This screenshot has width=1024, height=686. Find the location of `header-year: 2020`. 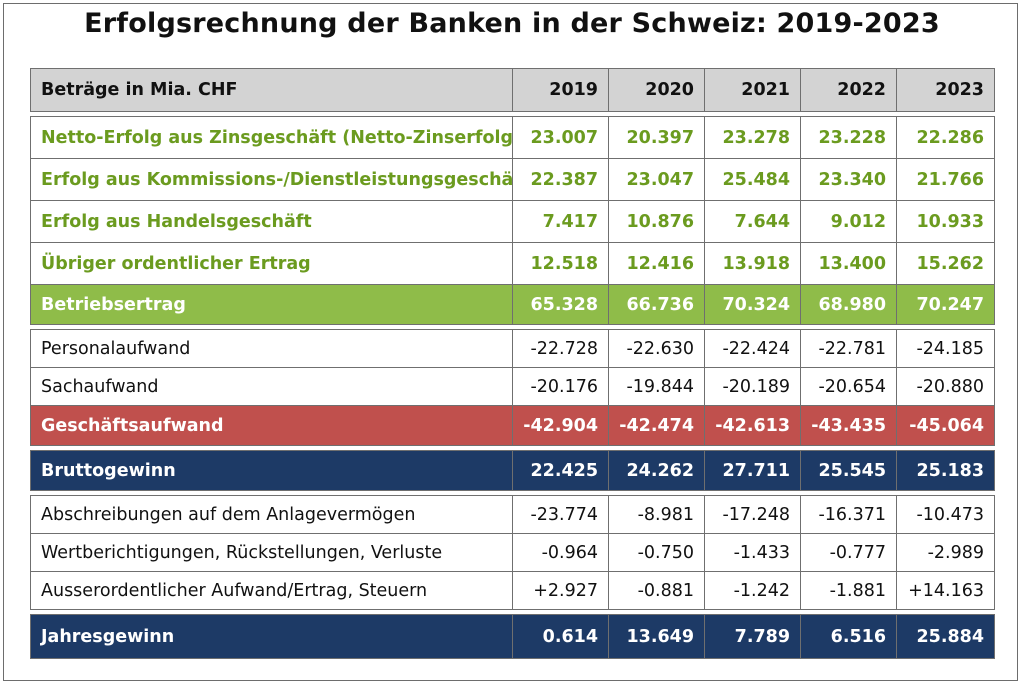

header-year: 2020 is located at coordinates (656, 90).